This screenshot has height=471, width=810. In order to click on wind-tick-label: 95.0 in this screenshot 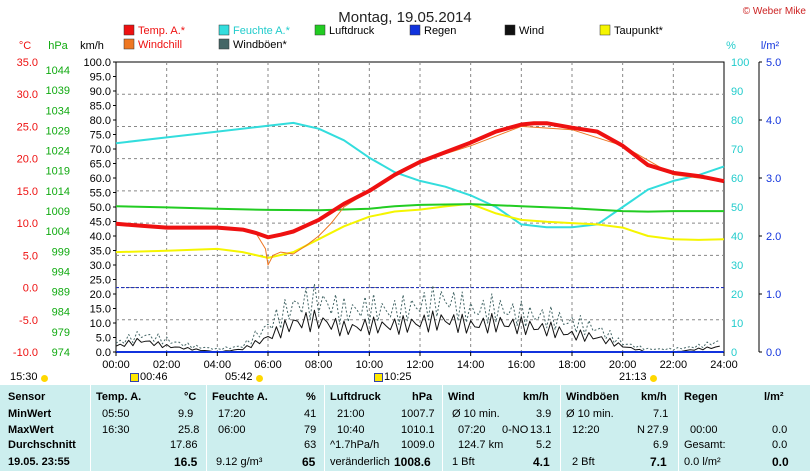, I will do `click(100, 78)`.